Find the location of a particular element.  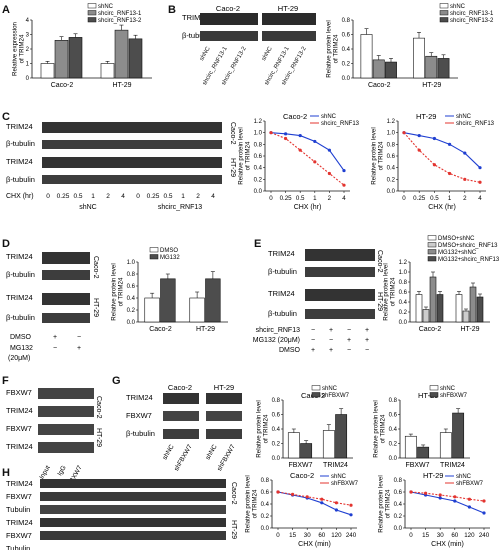

legend-label: MG132 is located at coordinates (170, 258).